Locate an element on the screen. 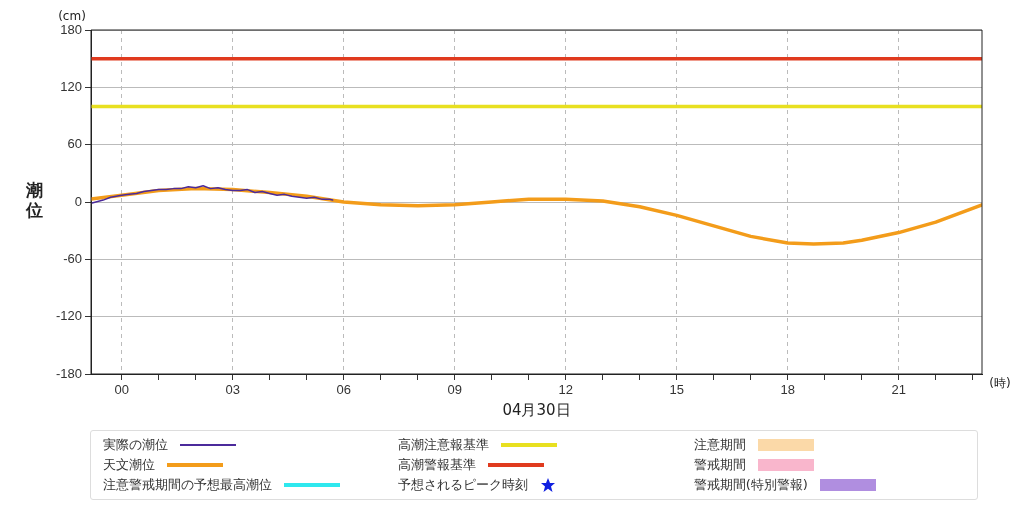 This screenshot has width=1024, height=517. legend-label: 実際の潮位 is located at coordinates (135, 445).